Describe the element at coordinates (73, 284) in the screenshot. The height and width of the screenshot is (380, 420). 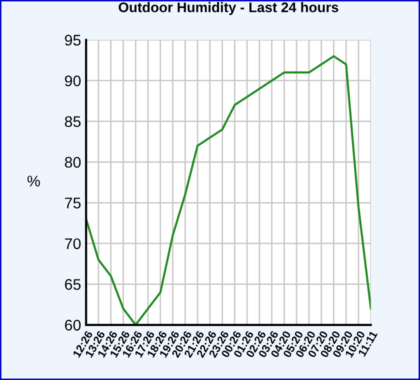
I see `y-tick-label: 65` at that location.